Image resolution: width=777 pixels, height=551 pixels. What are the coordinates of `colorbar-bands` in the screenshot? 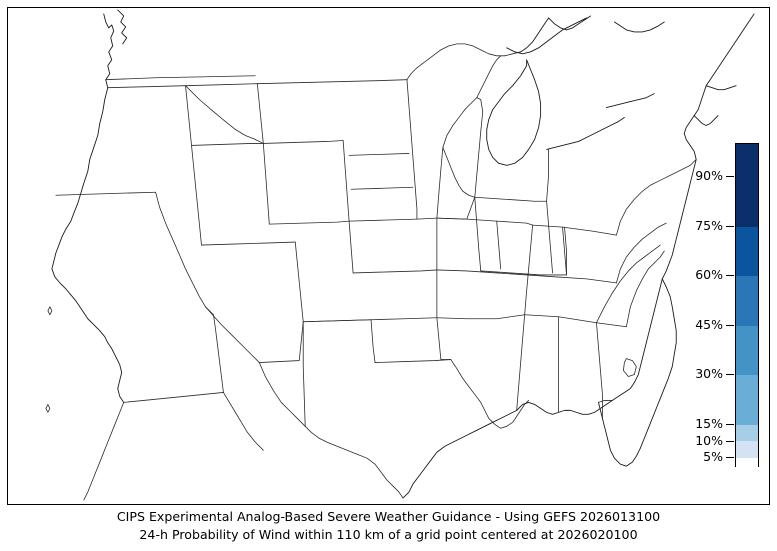 It's located at (747, 305).